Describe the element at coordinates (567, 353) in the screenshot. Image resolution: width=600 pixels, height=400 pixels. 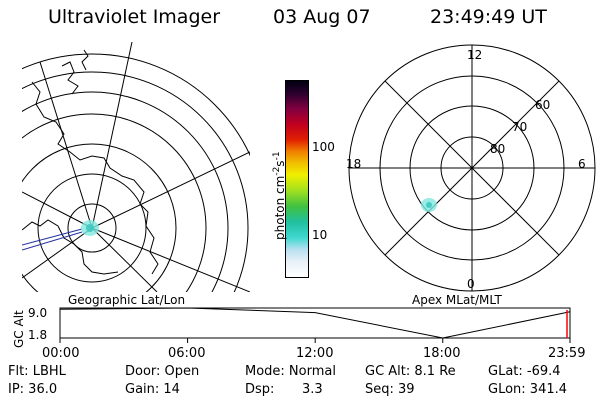
I see `gc-xtick-4: 23:59` at that location.